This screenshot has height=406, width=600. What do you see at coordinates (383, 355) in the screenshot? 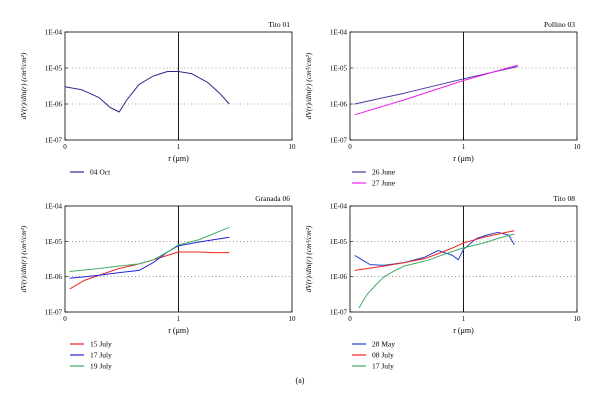
I see `legend-label: 08 July` at bounding box center [383, 355].